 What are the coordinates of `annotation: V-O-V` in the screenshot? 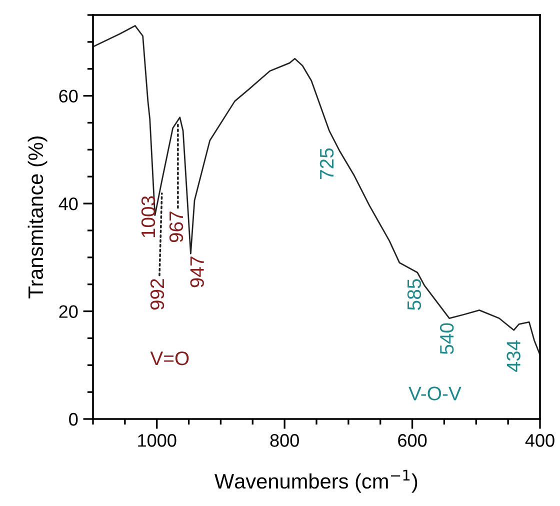 It's located at (435, 393).